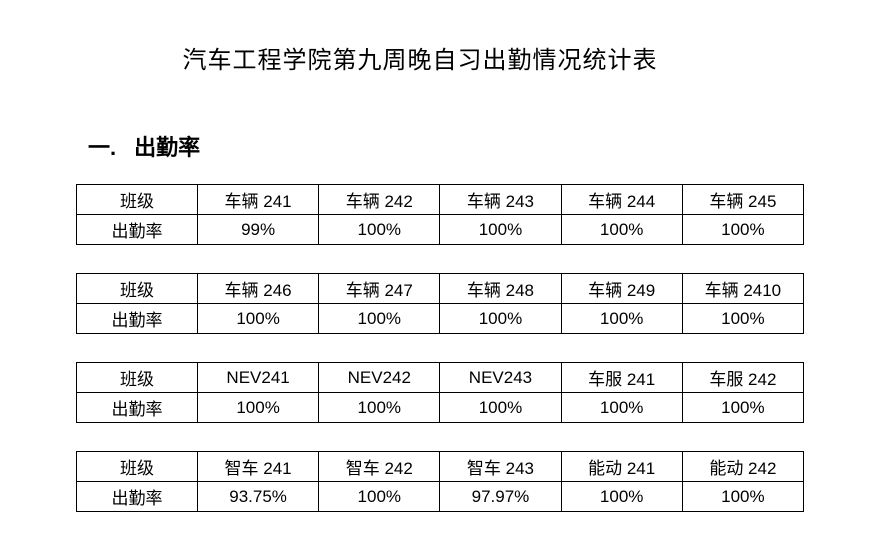 The height and width of the screenshot is (555, 885). Describe the element at coordinates (621, 288) in the screenshot. I see `class-cell: 车辆 249` at that location.